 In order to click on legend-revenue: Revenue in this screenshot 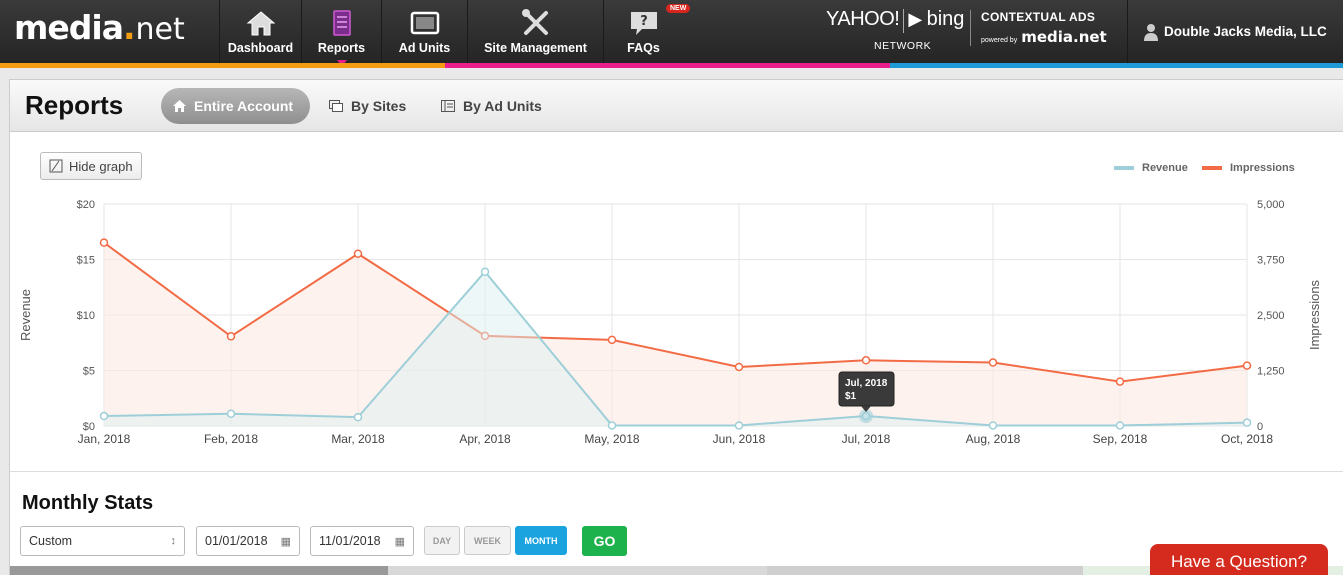, I will do `click(1151, 168)`.